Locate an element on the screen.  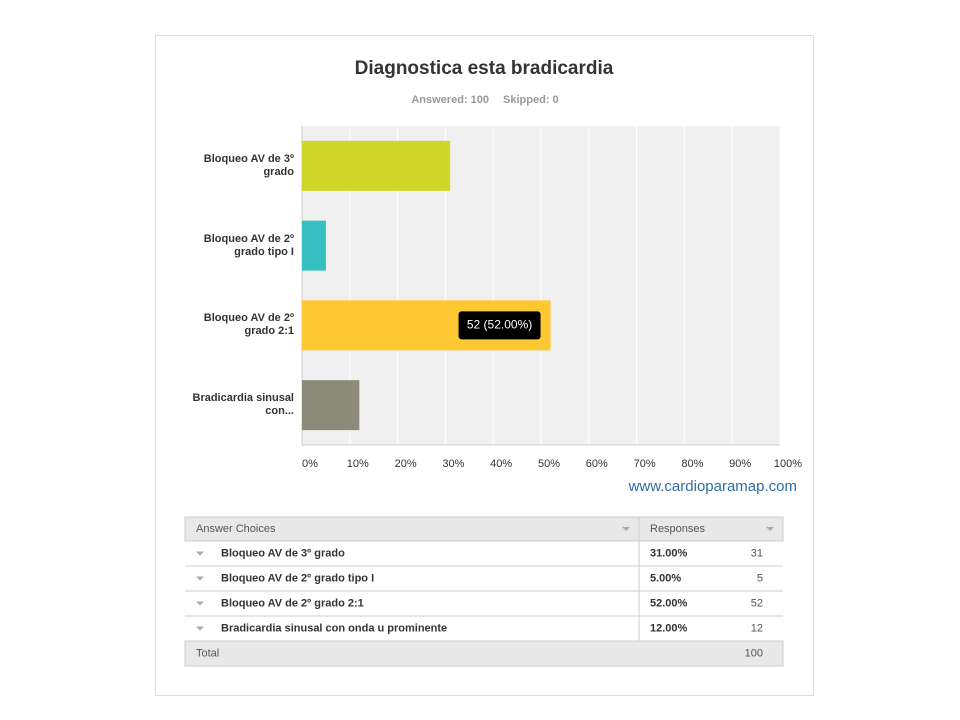
percent-cell: 5.00% is located at coordinates (665, 578).